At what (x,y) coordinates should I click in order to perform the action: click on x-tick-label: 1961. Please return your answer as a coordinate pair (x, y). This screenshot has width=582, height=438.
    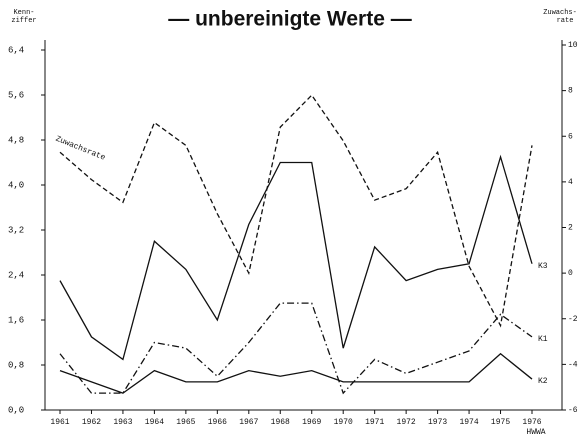
    Looking at the image, I should click on (59, 422).